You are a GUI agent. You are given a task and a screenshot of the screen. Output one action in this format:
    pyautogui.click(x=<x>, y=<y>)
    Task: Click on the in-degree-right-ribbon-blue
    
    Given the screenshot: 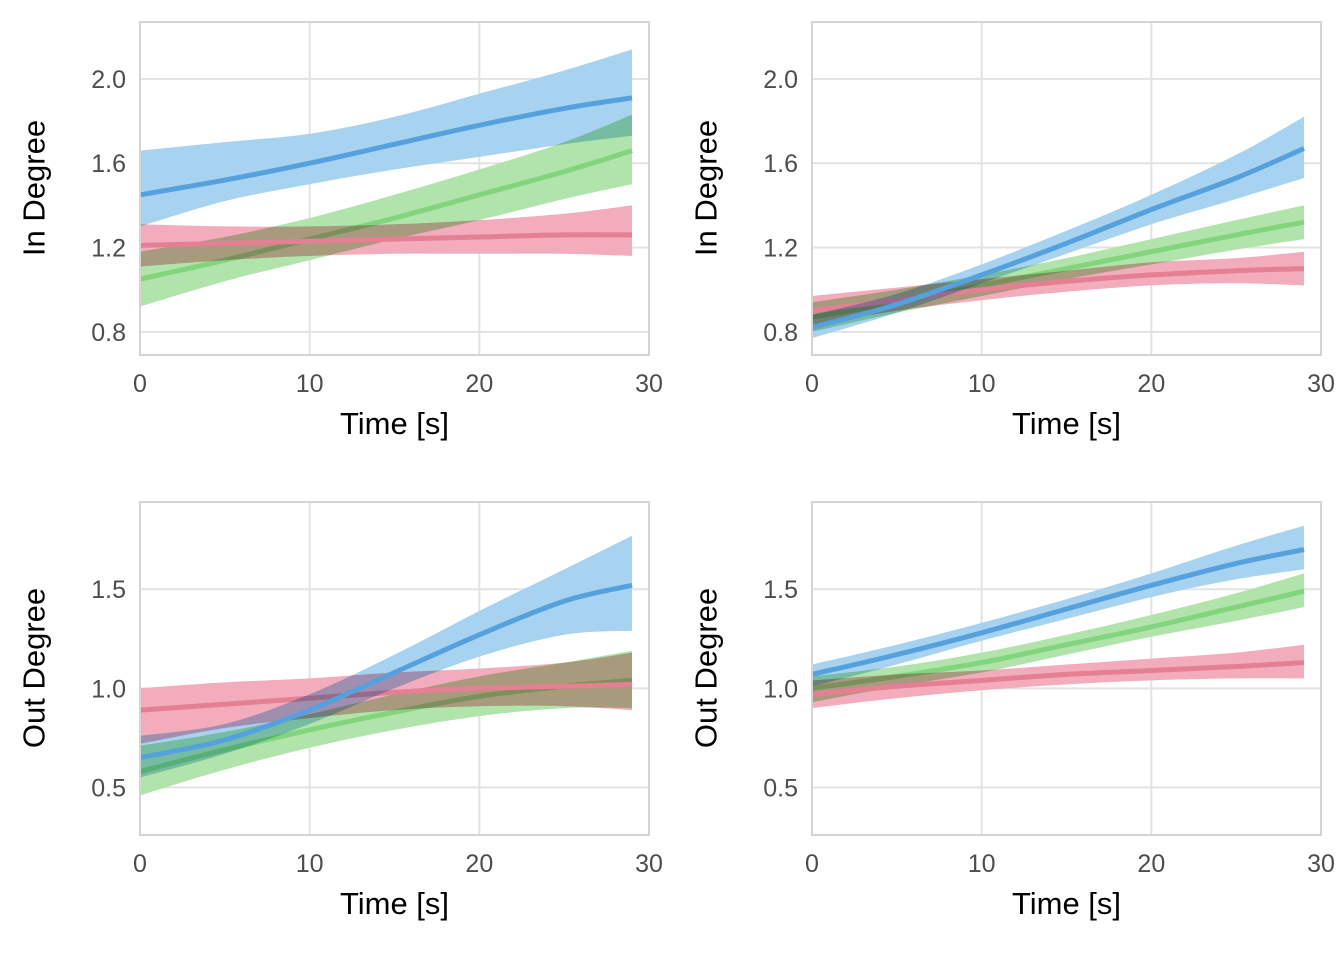 What is the action you would take?
    pyautogui.click(x=1058, y=227)
    